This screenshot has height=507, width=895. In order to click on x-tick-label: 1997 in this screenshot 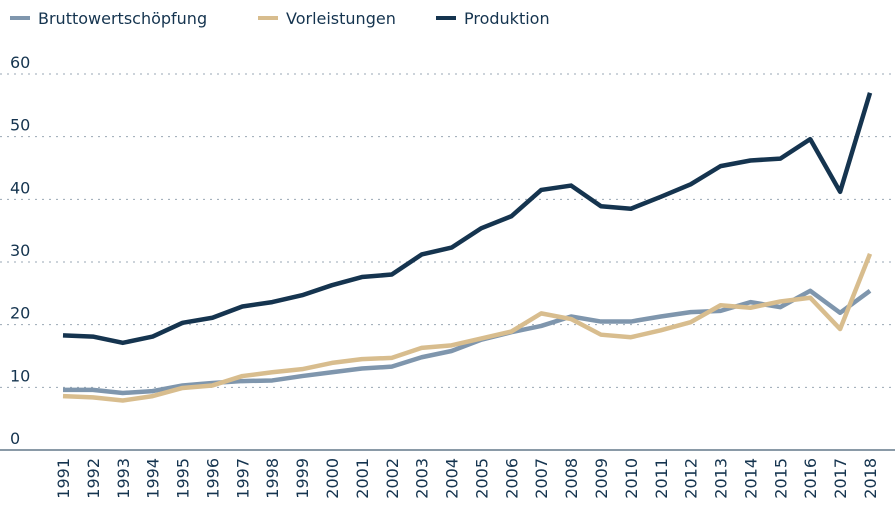, I will do `click(242, 478)`.